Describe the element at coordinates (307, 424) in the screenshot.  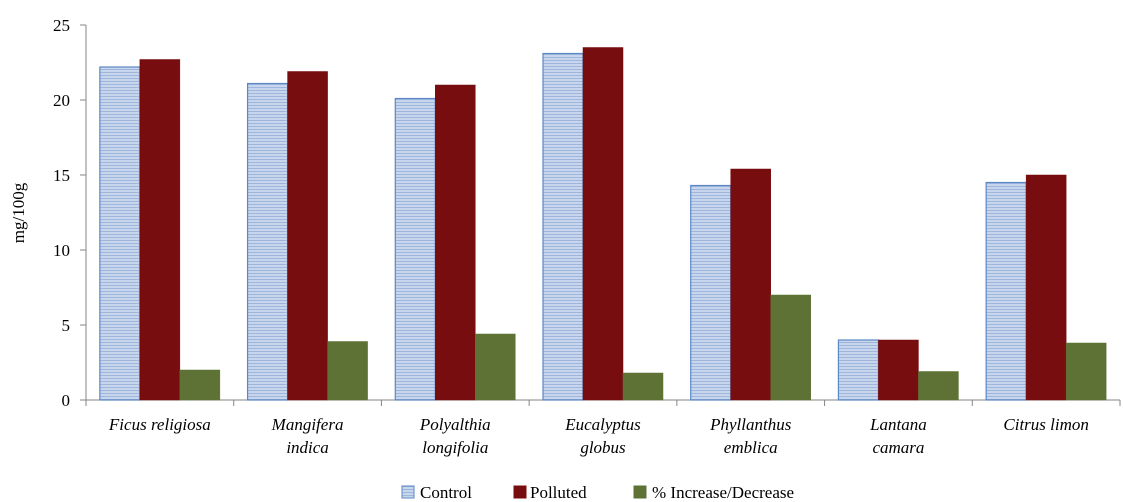
I see `x-category-label: Mangifera` at that location.